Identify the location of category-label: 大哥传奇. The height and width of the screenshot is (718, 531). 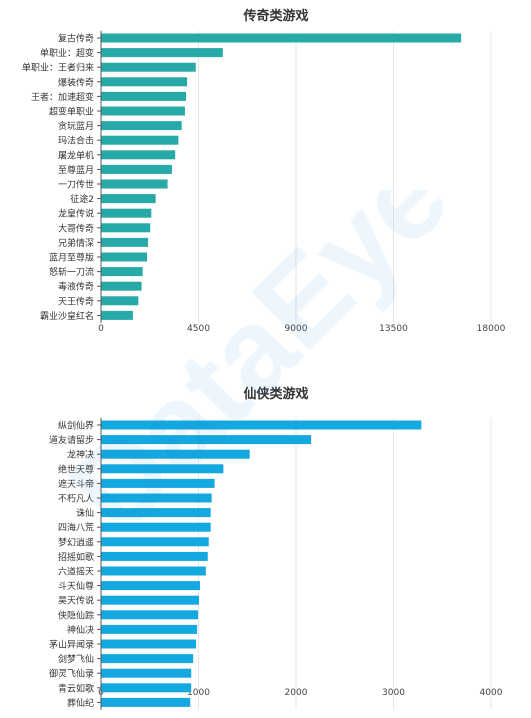
(76, 228).